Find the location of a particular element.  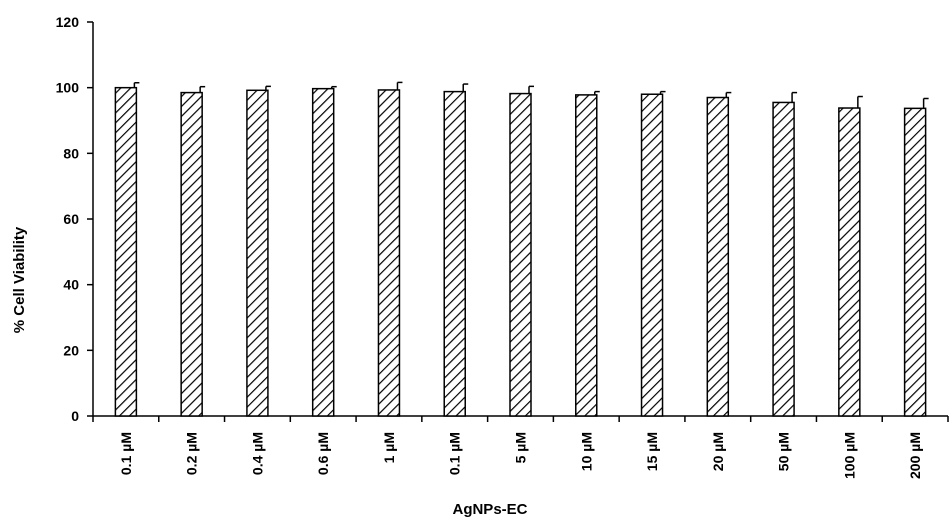

y-axis-title: % Cell Viability is located at coordinates (19, 279).